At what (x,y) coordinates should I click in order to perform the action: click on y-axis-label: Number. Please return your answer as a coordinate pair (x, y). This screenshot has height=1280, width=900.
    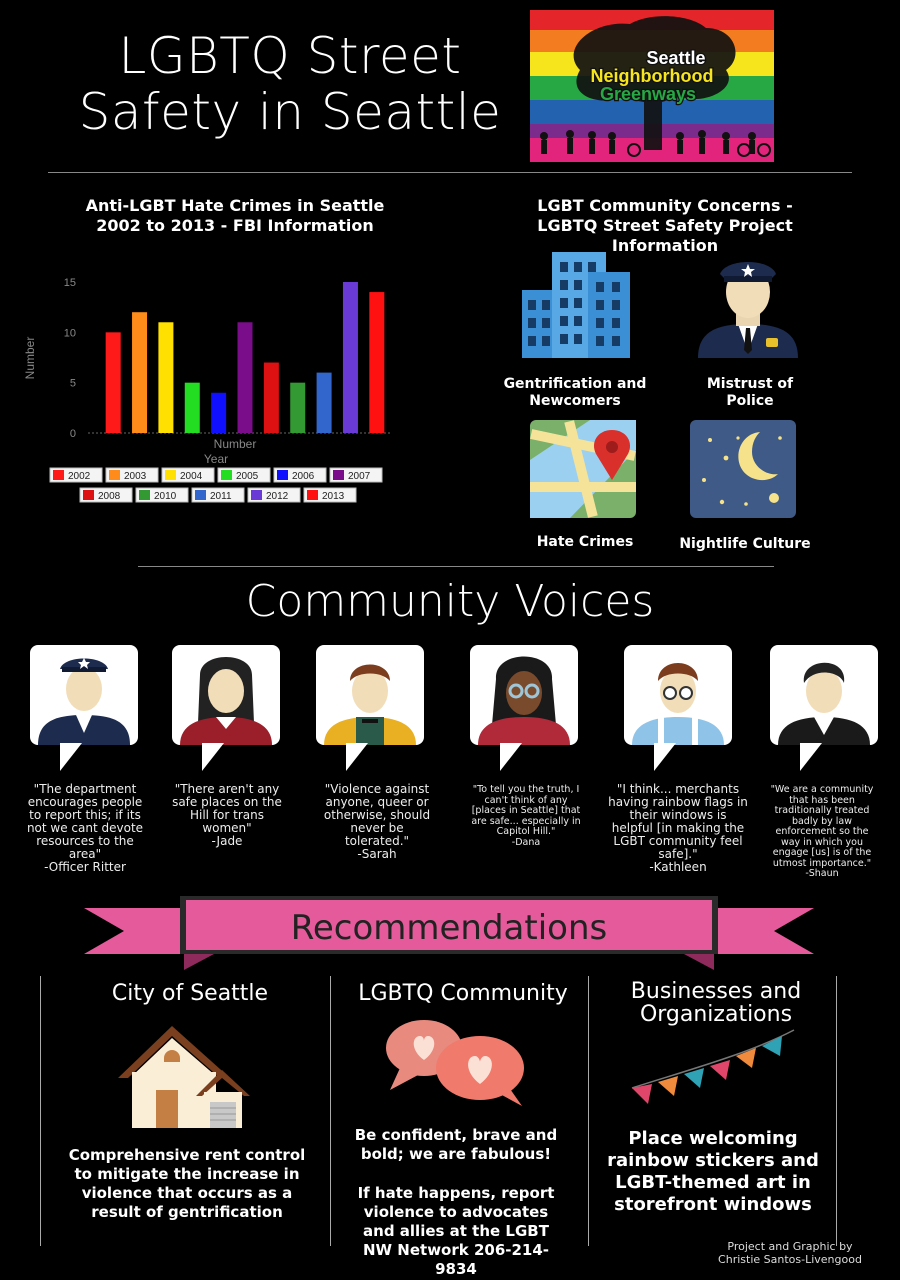
    Looking at the image, I should click on (30, 358).